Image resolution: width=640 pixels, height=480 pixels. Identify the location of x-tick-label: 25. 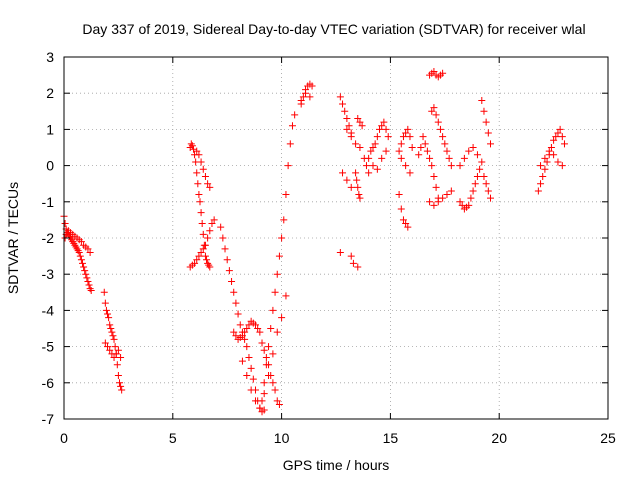
(608, 438).